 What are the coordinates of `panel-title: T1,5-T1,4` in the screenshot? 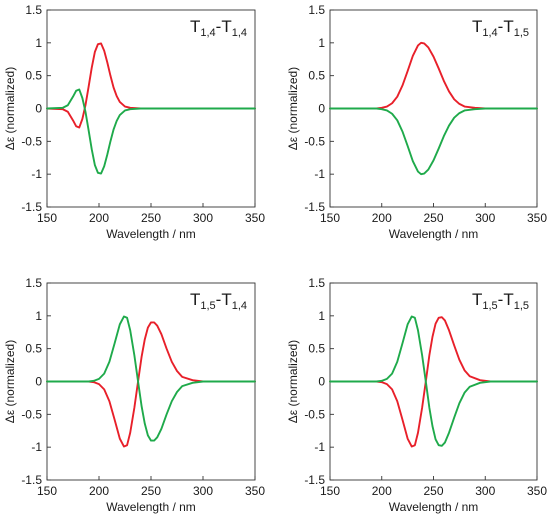 It's located at (218, 301).